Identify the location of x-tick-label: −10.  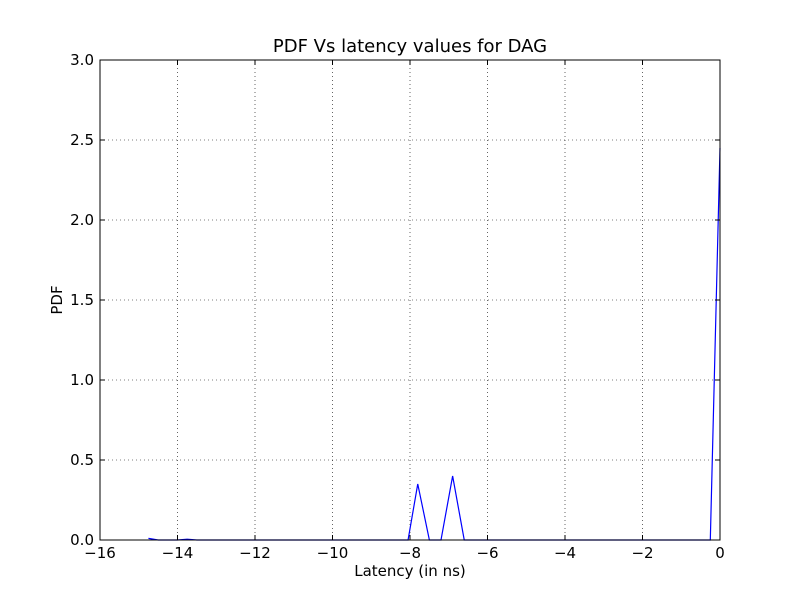
(333, 553).